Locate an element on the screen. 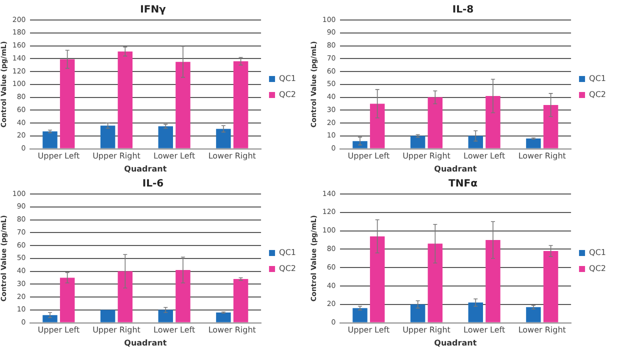 This screenshot has height=349, width=620. chart-title: IL-8 is located at coordinates (463, 10).